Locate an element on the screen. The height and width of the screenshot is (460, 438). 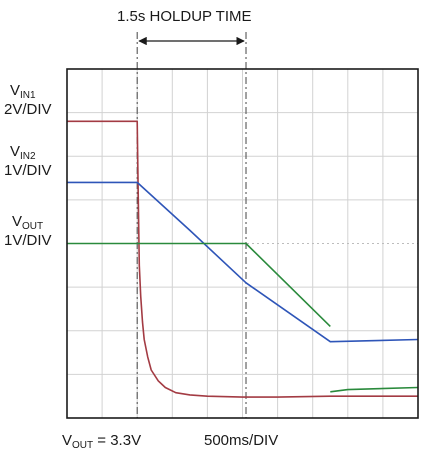
holdup-time-label: 1.5s HOLDUP TIME is located at coordinates (184, 16).